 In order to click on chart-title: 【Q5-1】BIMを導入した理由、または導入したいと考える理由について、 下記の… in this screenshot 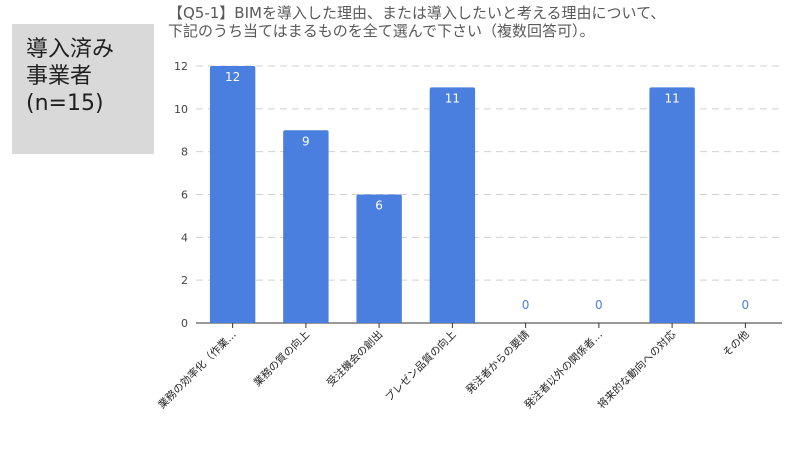, I will do `click(482, 22)`.